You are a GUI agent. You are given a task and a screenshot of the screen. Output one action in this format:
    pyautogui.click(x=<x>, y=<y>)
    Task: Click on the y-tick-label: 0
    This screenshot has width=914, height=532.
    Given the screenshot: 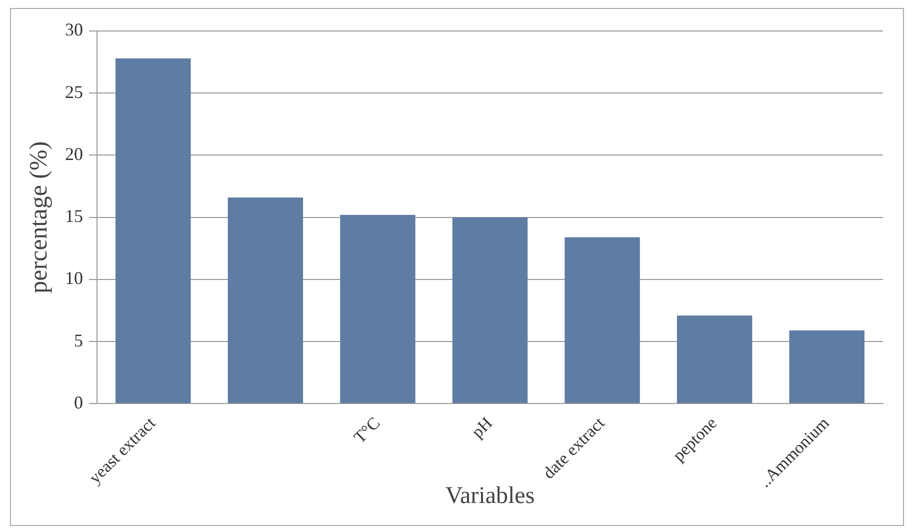 What is the action you would take?
    pyautogui.click(x=78, y=402)
    